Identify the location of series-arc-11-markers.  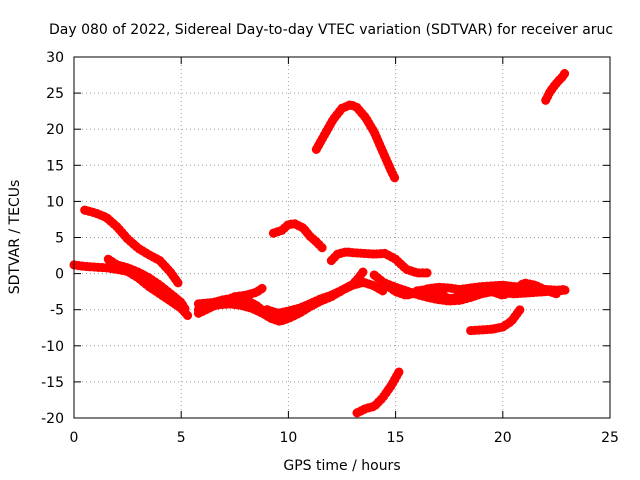
(378, 391).